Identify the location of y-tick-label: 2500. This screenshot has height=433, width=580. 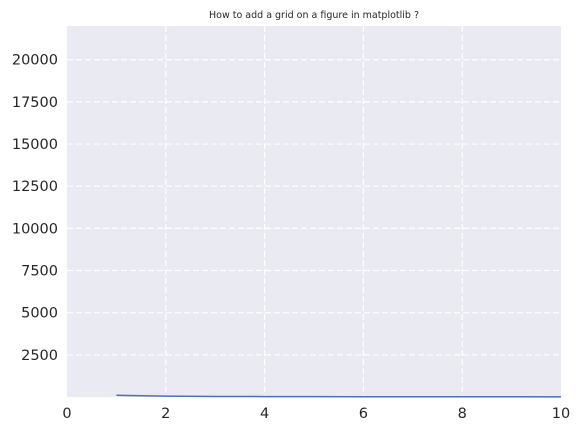
(39, 356).